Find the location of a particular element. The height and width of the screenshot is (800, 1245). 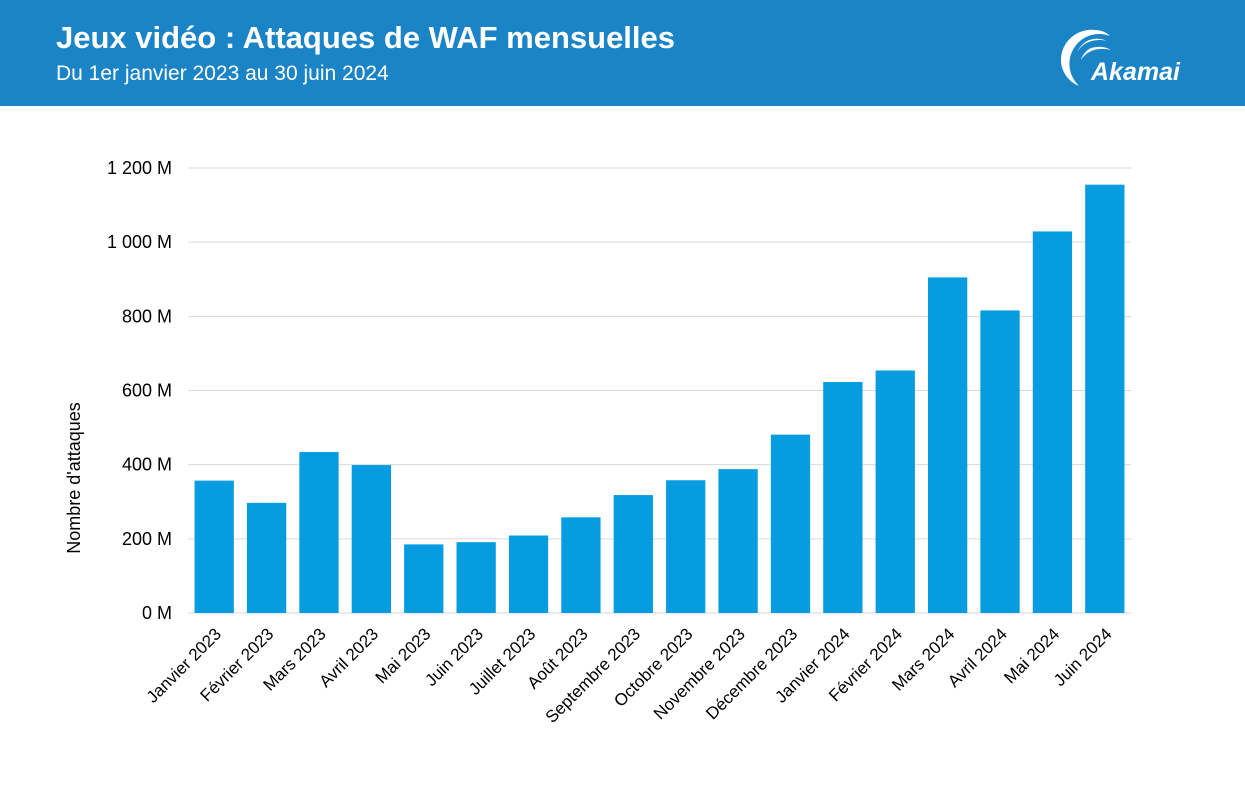

x-tick-label: Décembre 2023 is located at coordinates (751, 673).